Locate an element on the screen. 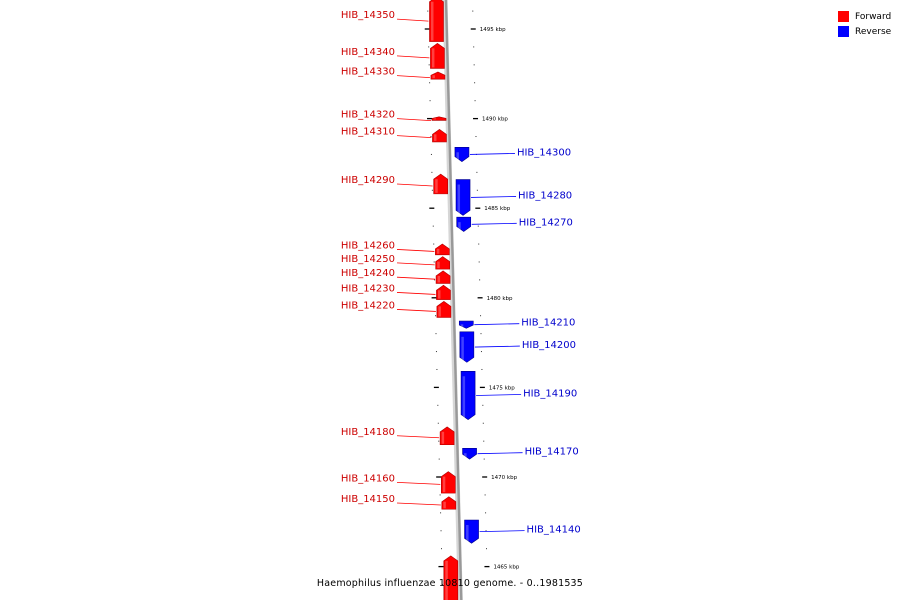  gene-label: HIB_14290 is located at coordinates (368, 180).